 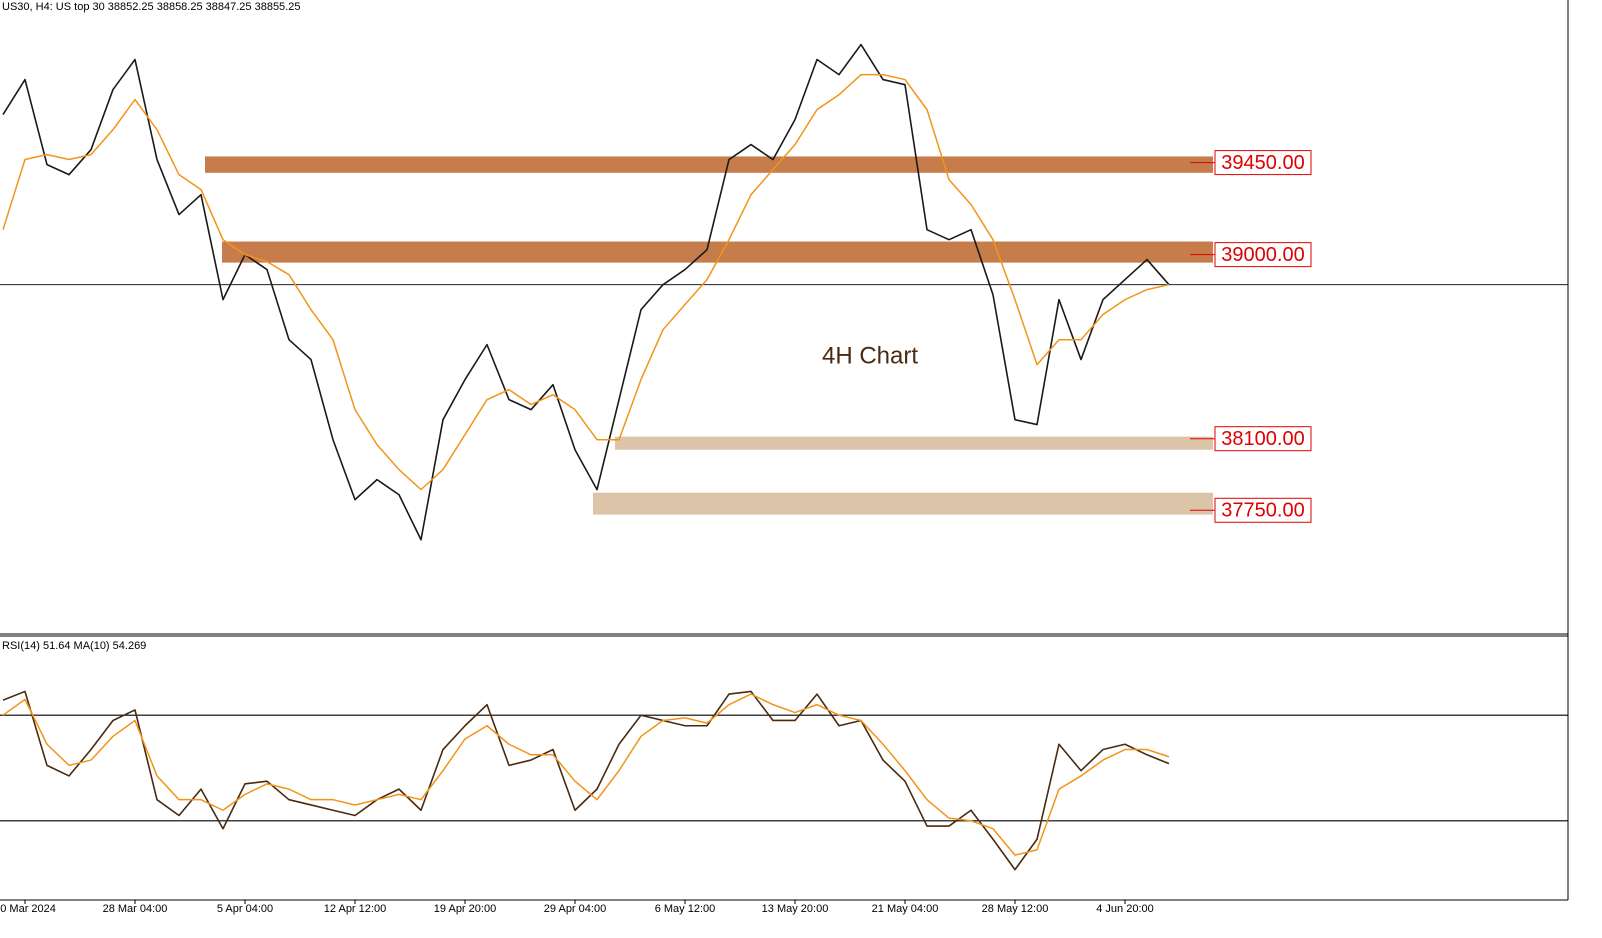 I want to click on x-tick-label: 28 Mar 04:00, so click(x=135, y=909).